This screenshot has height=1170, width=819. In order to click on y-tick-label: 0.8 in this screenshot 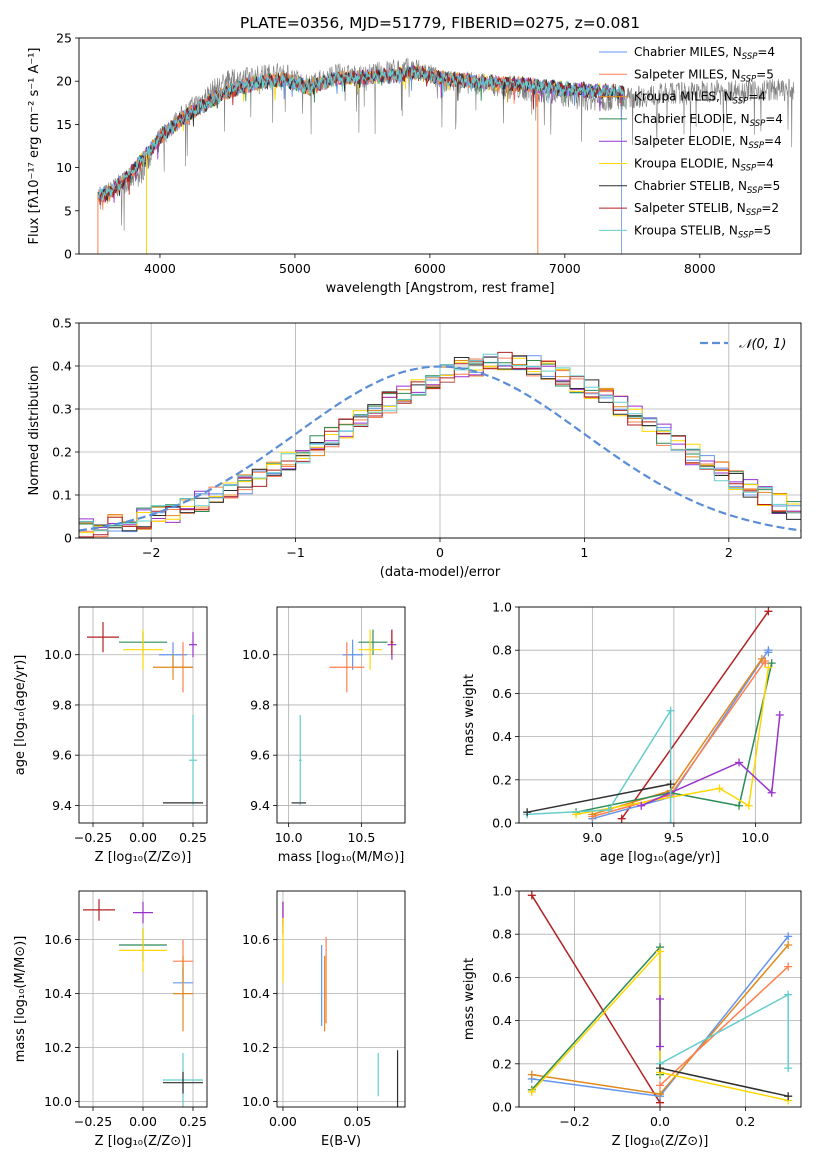, I will do `click(502, 934)`.